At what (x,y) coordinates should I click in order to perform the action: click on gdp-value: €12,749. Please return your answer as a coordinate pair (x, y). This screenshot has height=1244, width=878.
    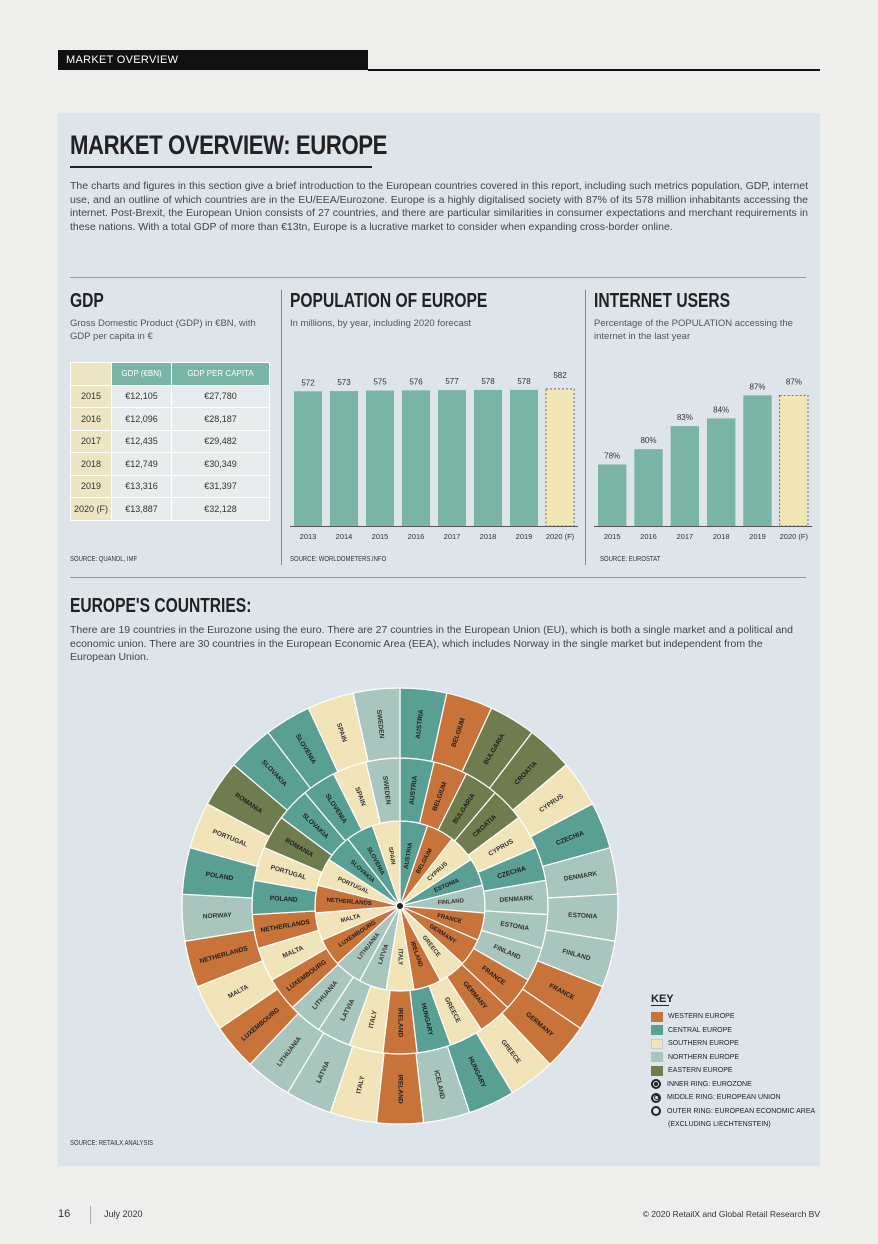
    Looking at the image, I should click on (141, 464).